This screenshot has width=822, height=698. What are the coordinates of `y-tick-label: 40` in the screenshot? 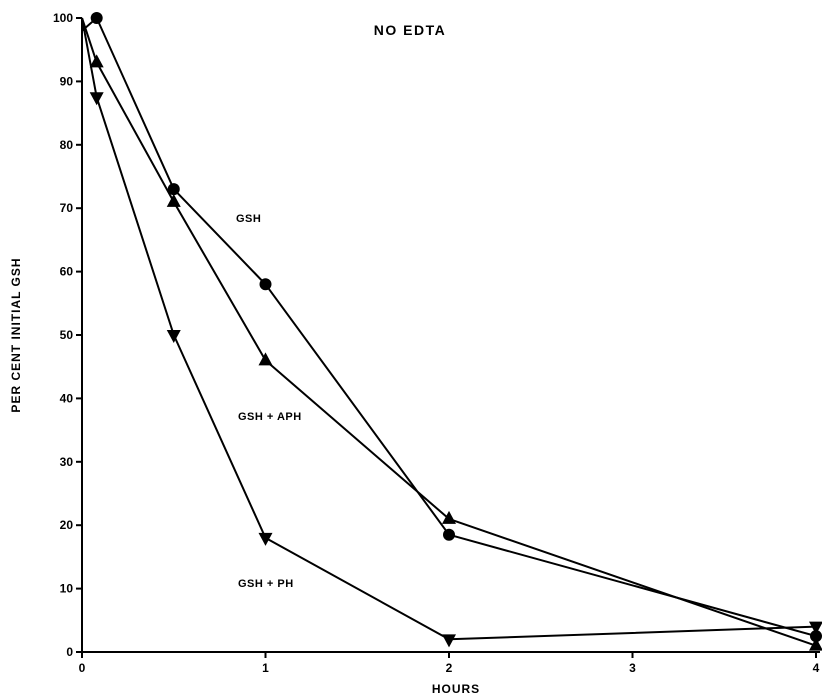 It's located at (67, 398).